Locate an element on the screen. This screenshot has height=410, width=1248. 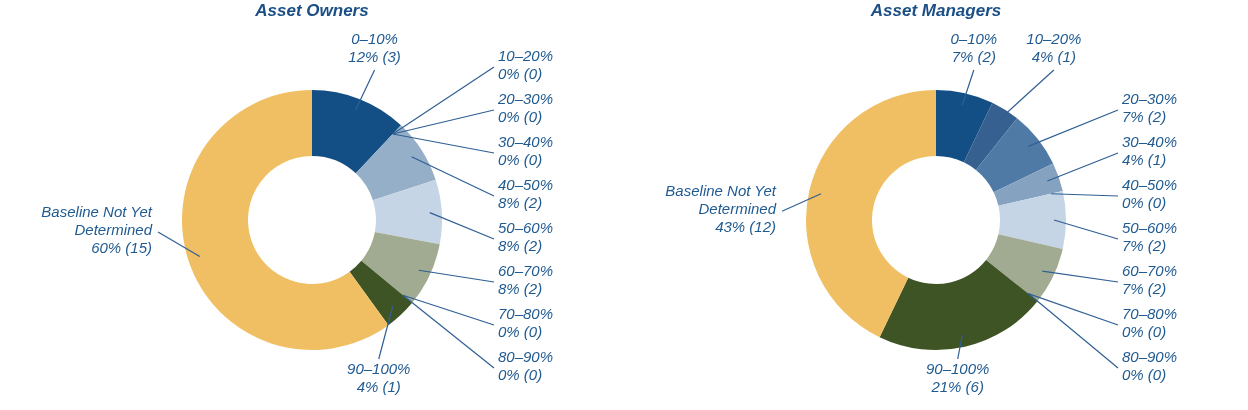
category-label: 10–20% is located at coordinates (526, 55).